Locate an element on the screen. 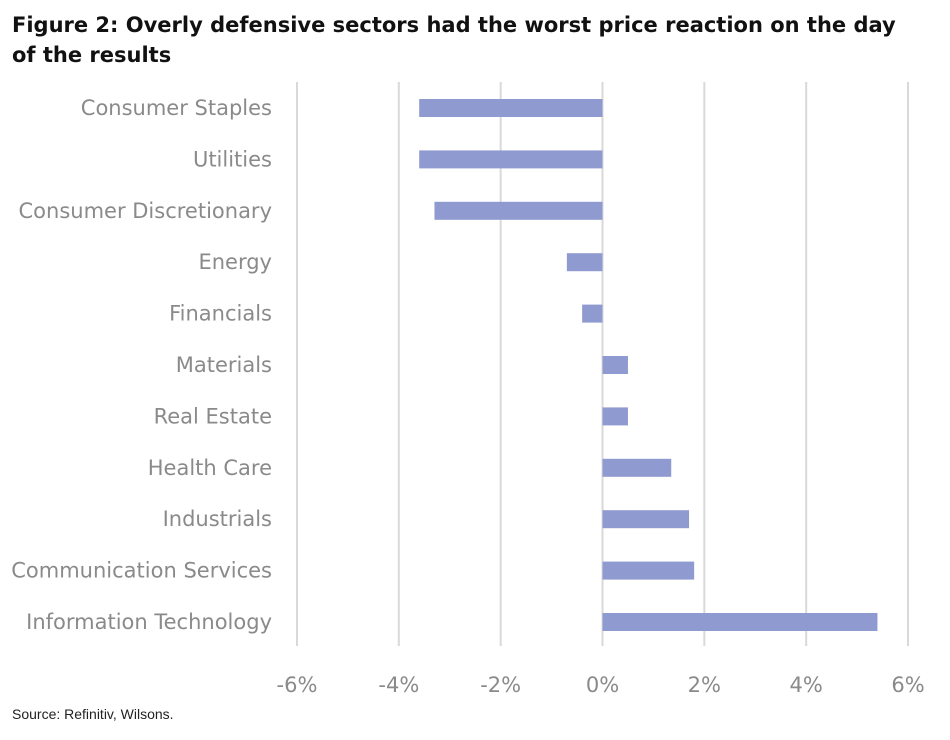 This screenshot has width=950, height=740. category-label-0: Consumer Staples is located at coordinates (176, 108).